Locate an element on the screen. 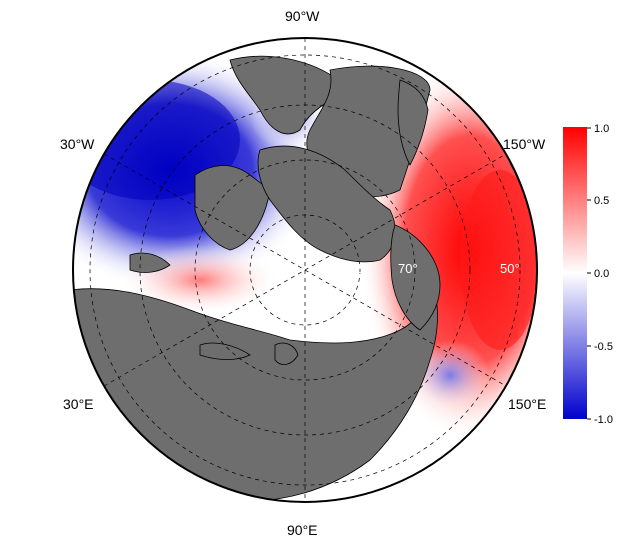 This screenshot has height=552, width=625. lon-label-top: 90°W is located at coordinates (302, 16).